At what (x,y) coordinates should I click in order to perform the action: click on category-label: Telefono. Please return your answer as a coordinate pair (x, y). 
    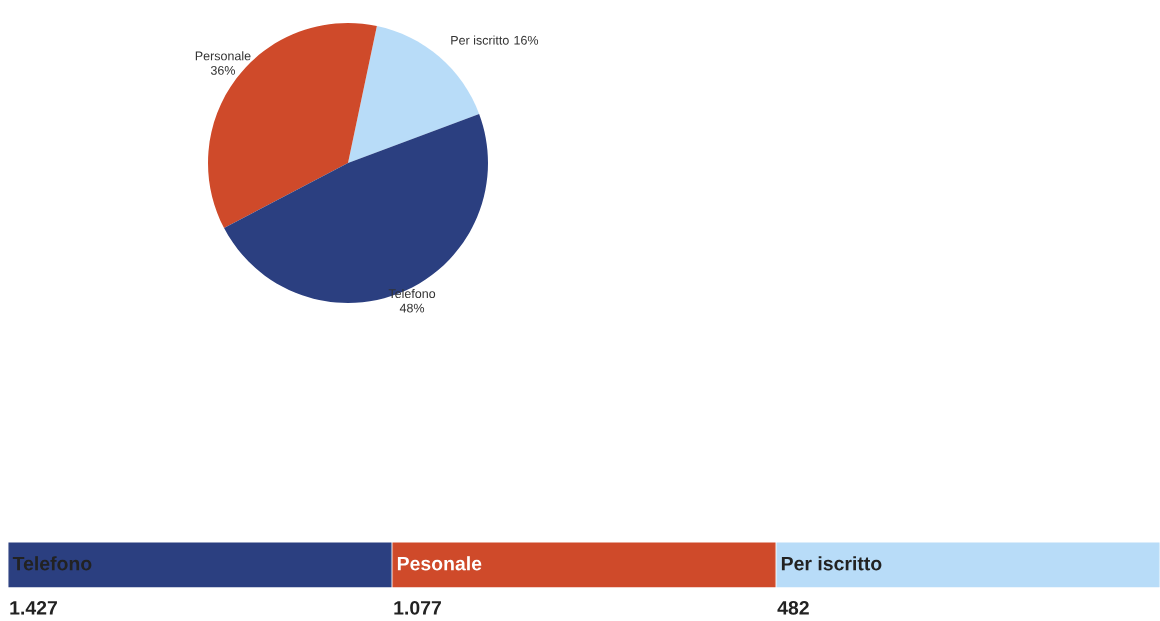
    Looking at the image, I should click on (52, 563).